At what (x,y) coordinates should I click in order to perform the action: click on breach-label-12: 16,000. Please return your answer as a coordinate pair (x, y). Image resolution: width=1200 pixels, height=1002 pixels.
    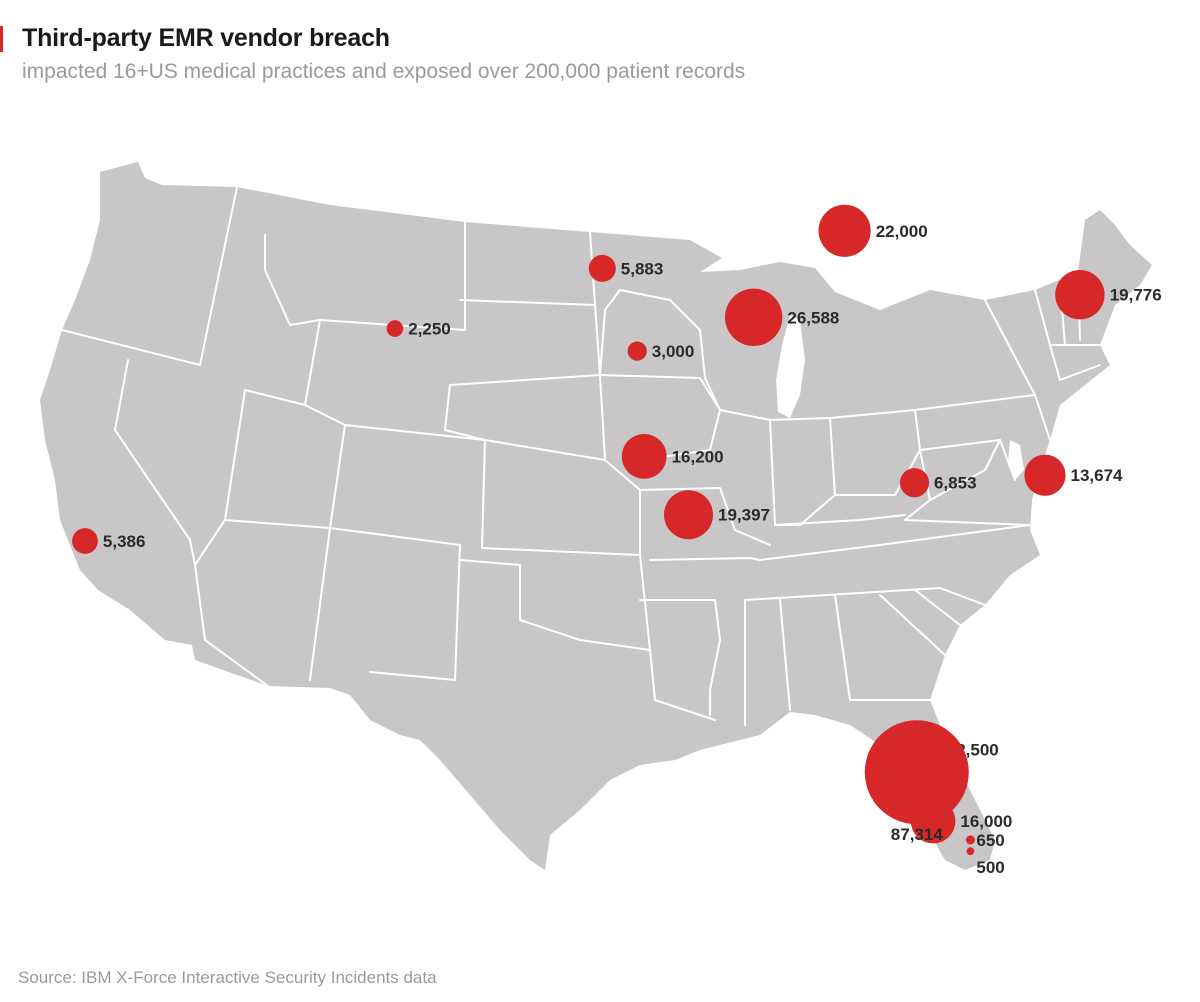
    Looking at the image, I should click on (986, 821).